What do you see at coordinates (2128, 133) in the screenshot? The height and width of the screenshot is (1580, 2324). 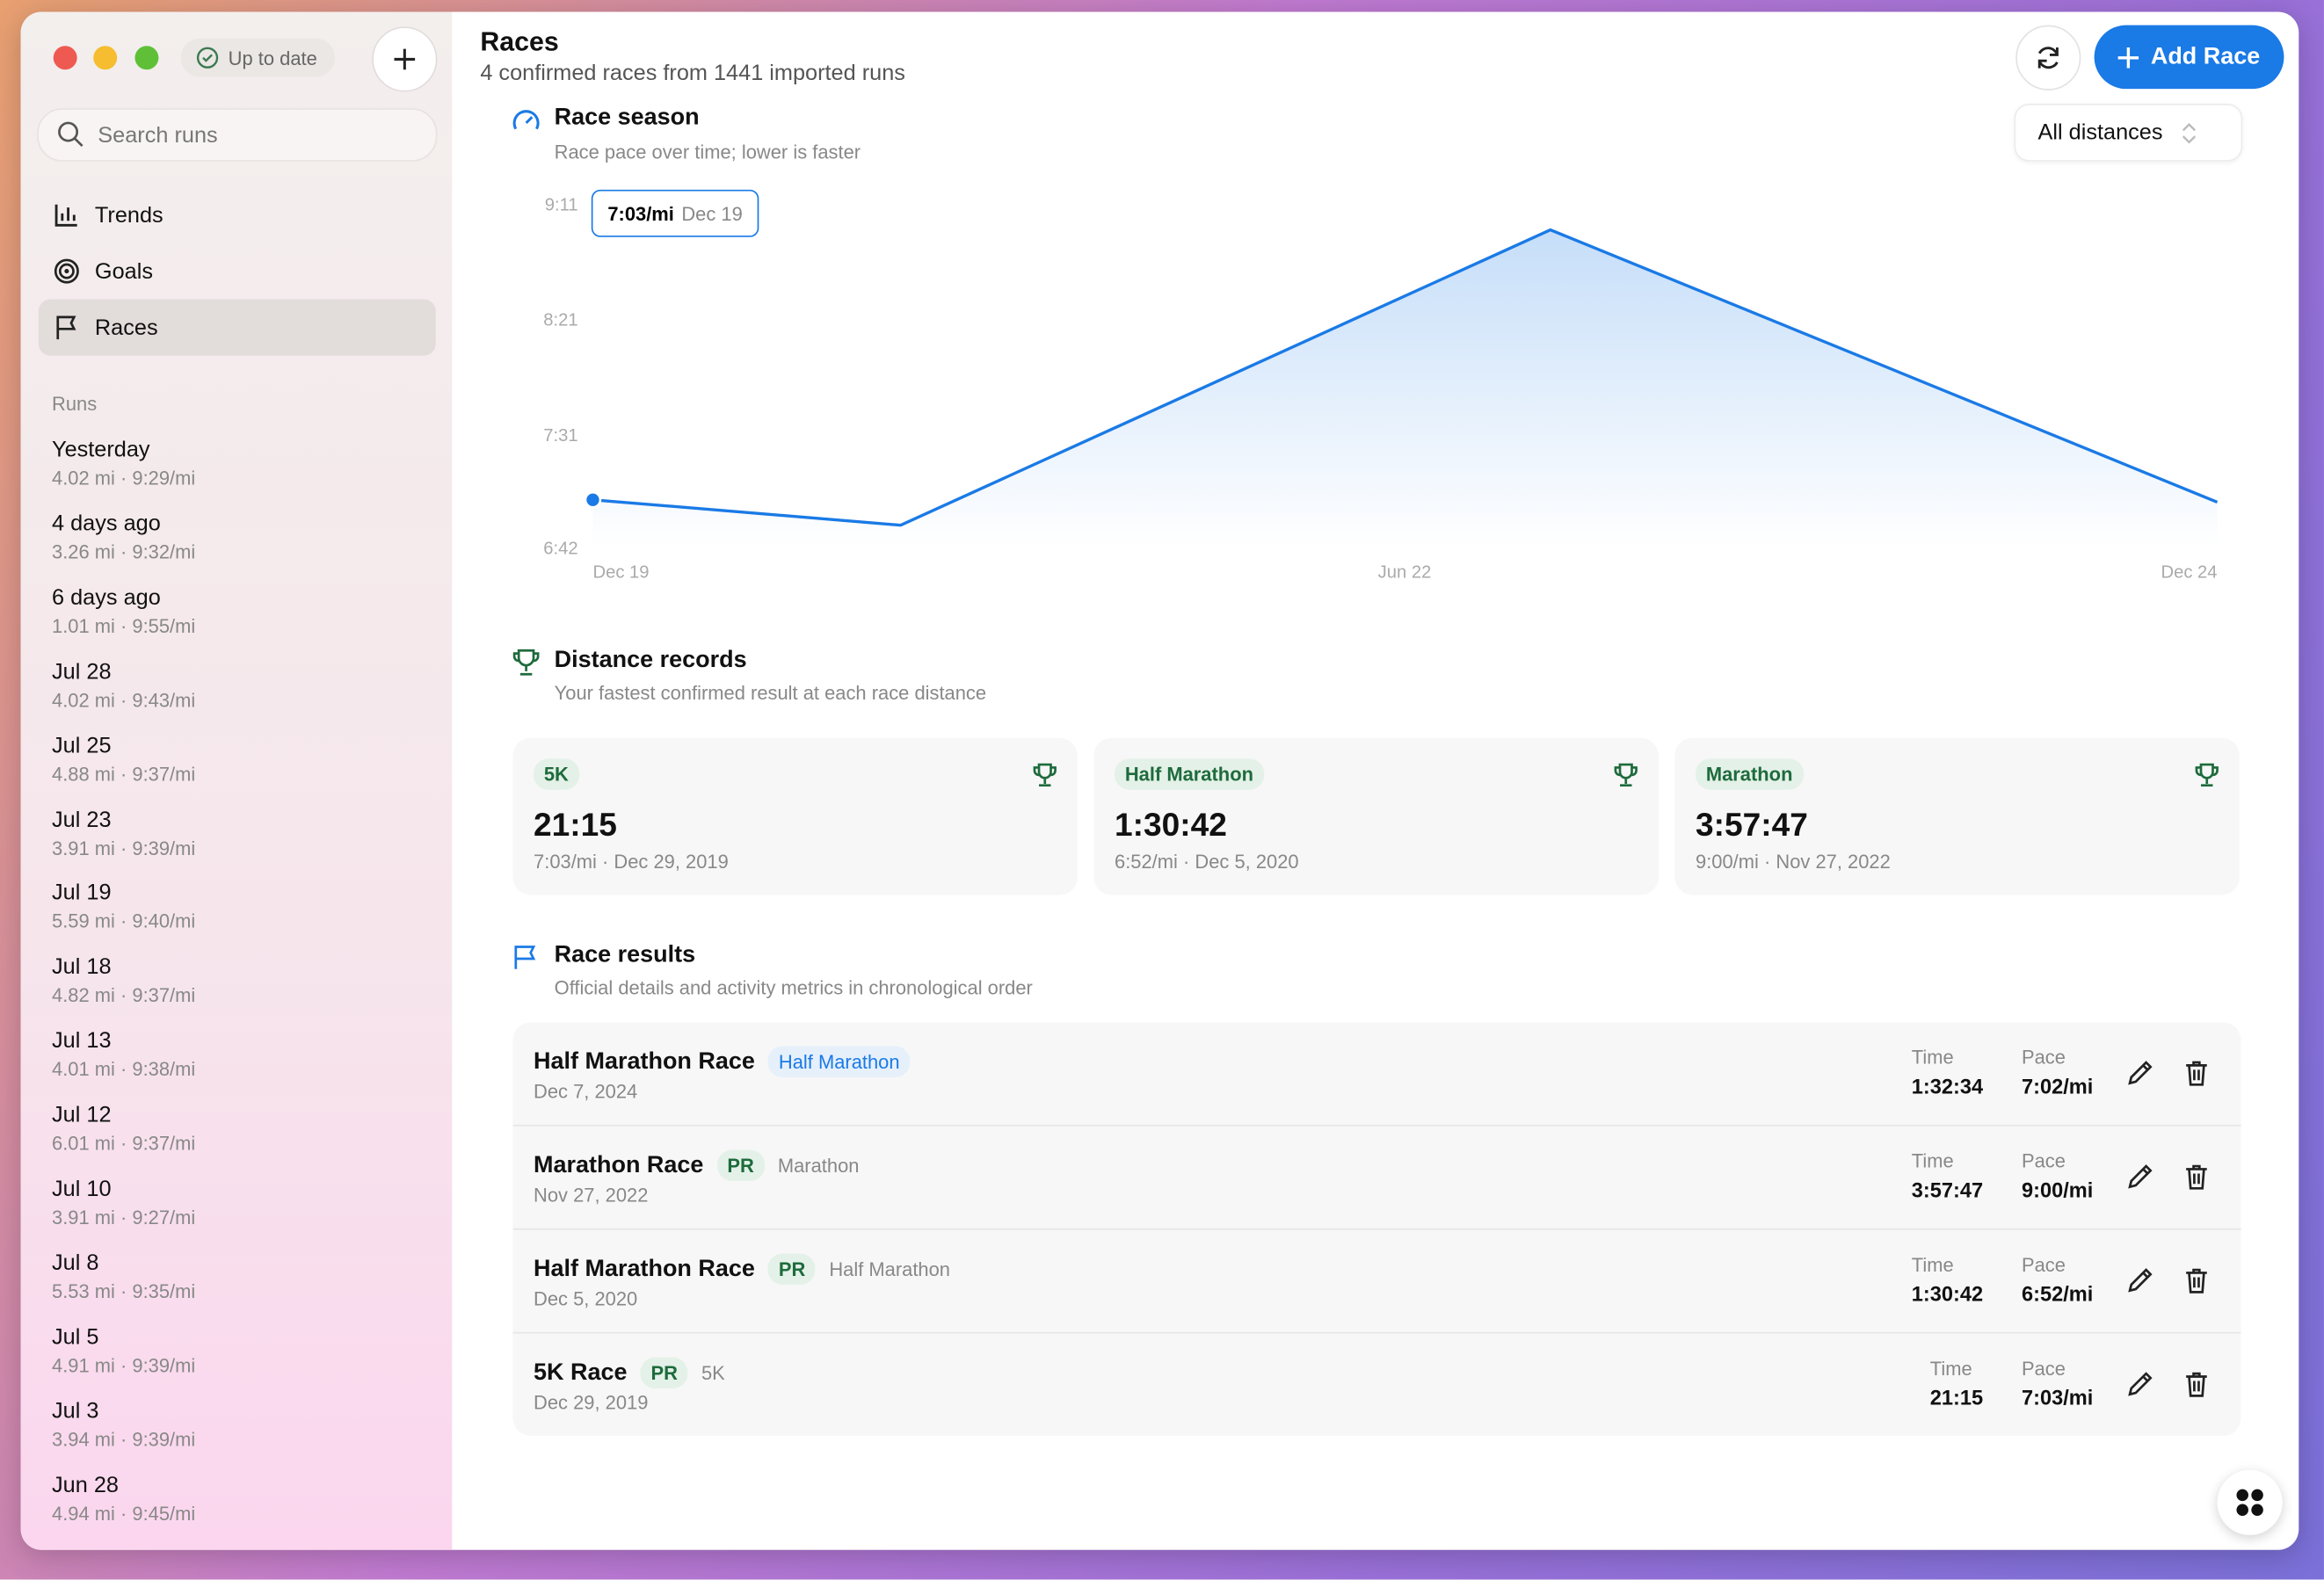 I see `distance-filter: All distances` at bounding box center [2128, 133].